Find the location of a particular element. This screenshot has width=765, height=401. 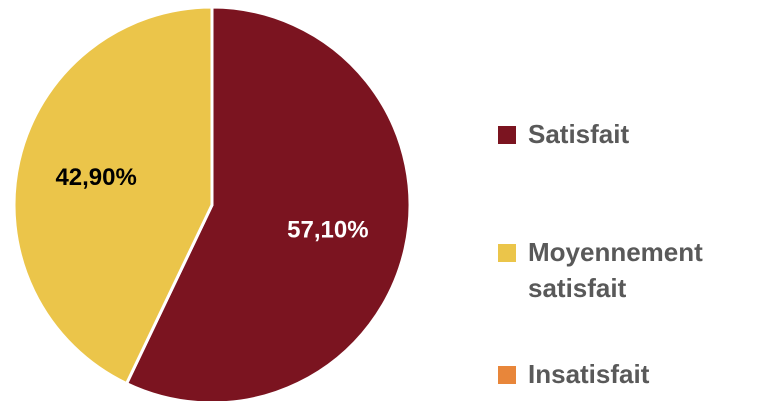

legend-item-insatisfait: Insatisfait is located at coordinates (627, 374).